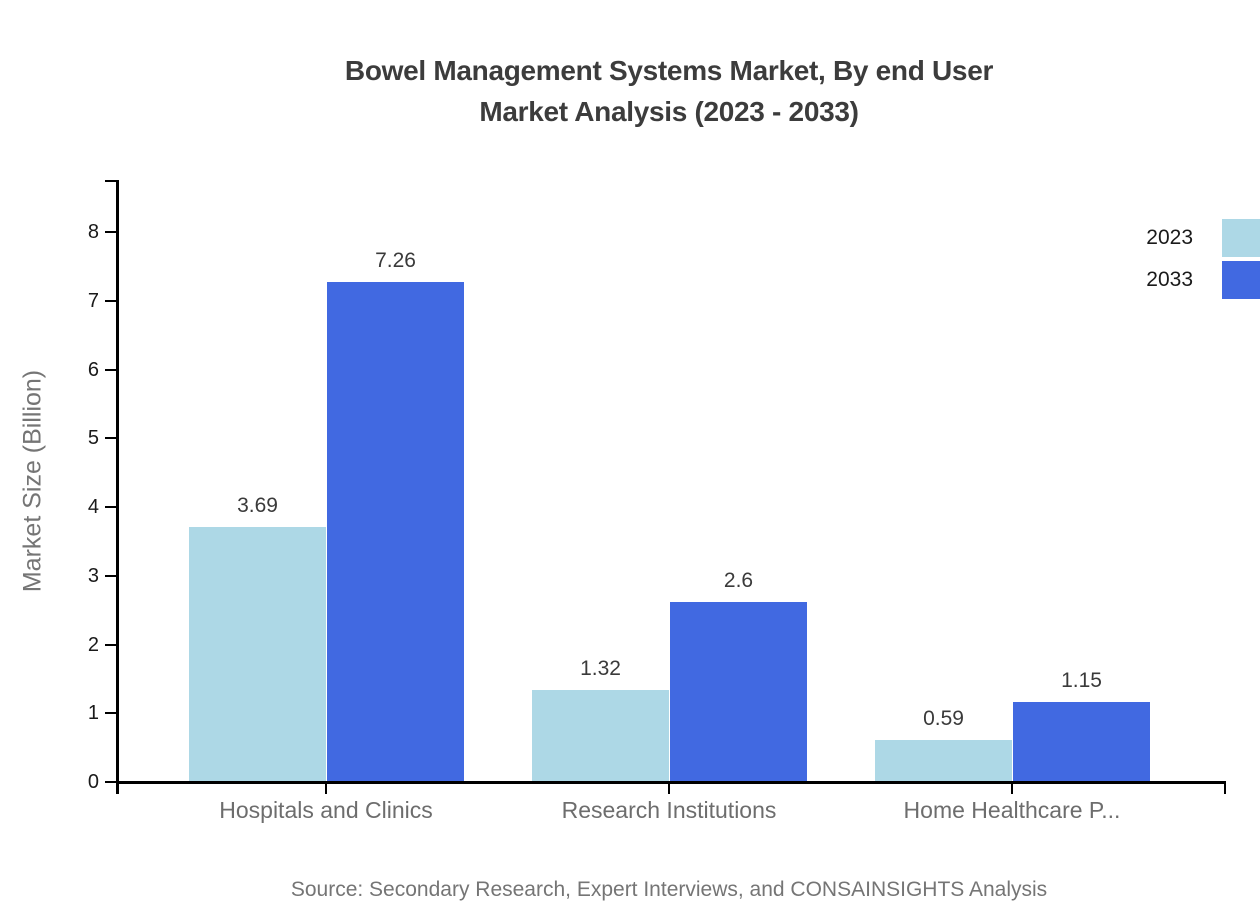 The image size is (1260, 920). I want to click on y-tick-label-2: 2, so click(93, 644).